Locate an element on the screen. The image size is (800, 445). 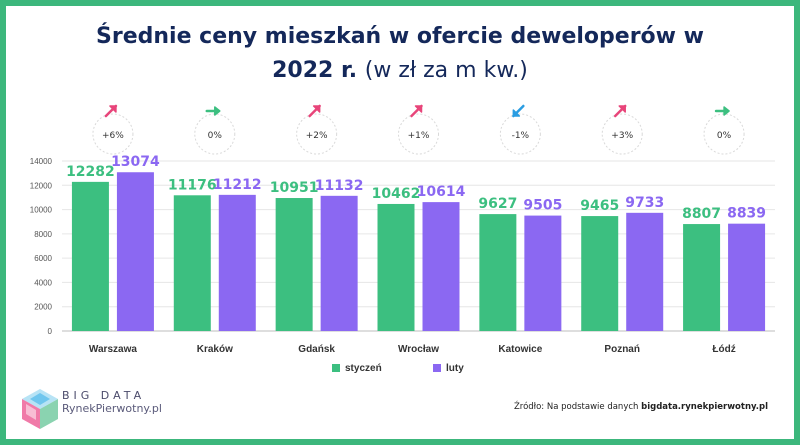
change-label: +1% is located at coordinates (419, 136).